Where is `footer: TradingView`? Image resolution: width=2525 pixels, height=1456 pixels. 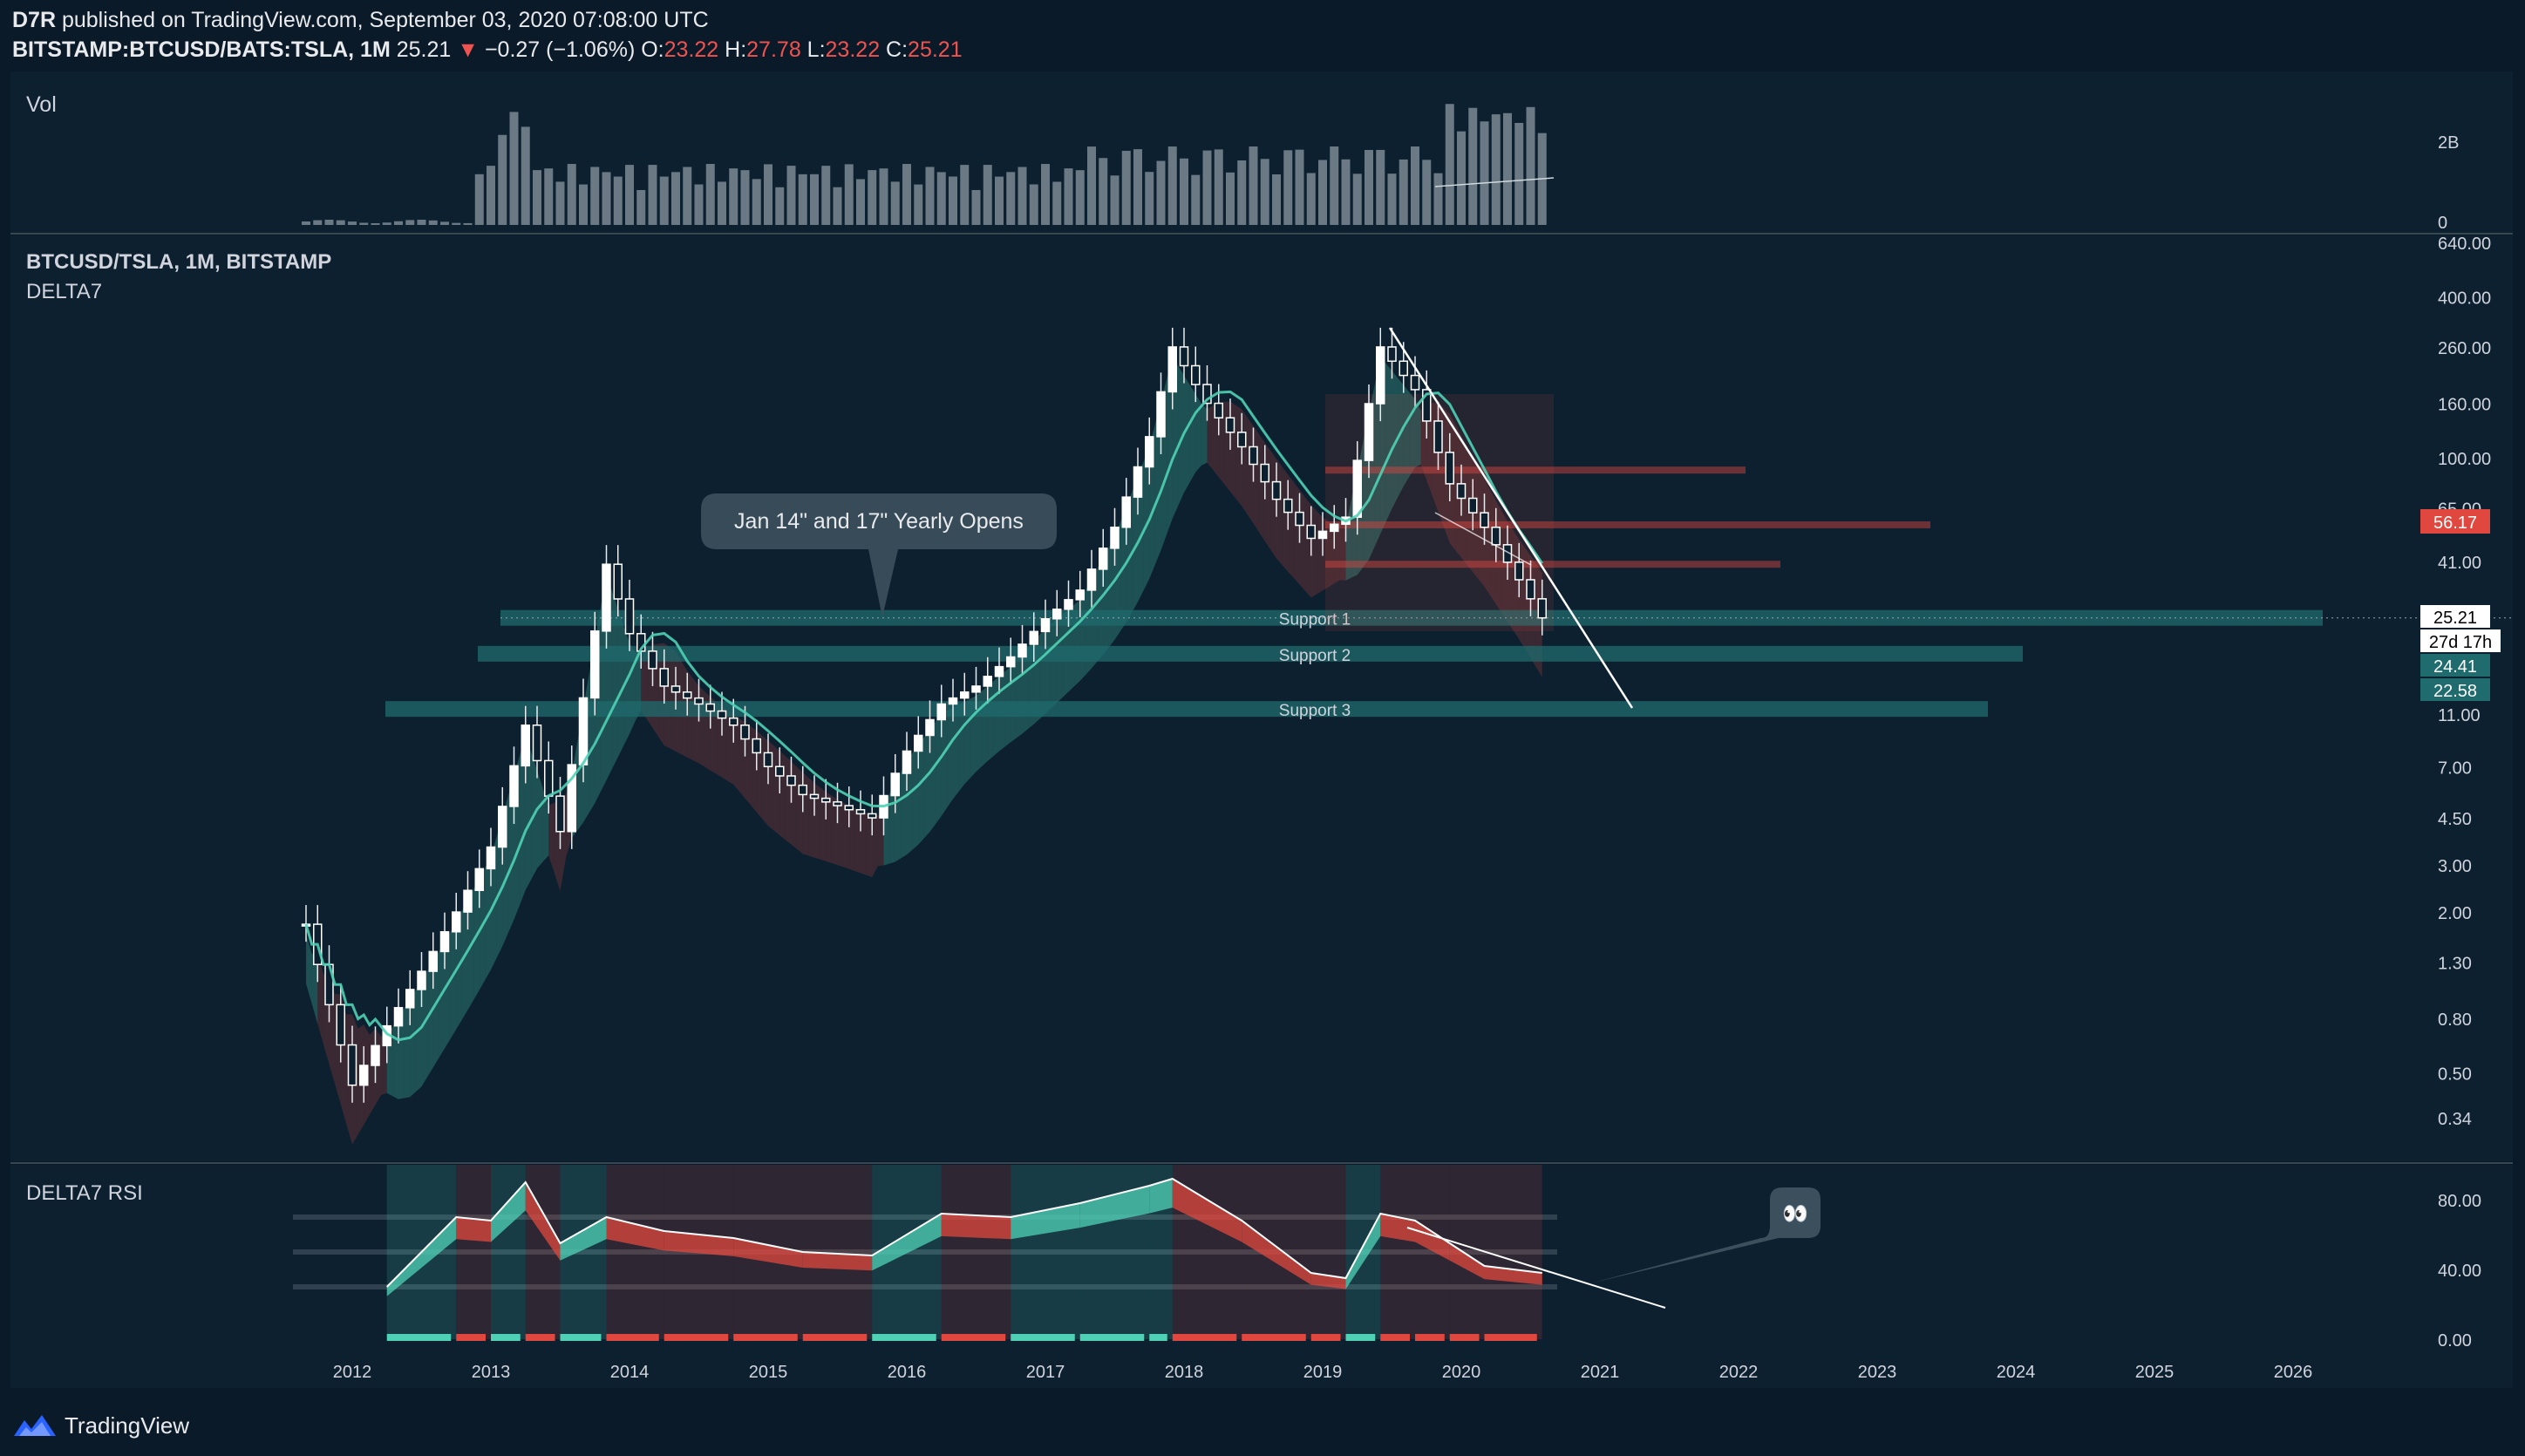
footer: TradingView is located at coordinates (100, 1425).